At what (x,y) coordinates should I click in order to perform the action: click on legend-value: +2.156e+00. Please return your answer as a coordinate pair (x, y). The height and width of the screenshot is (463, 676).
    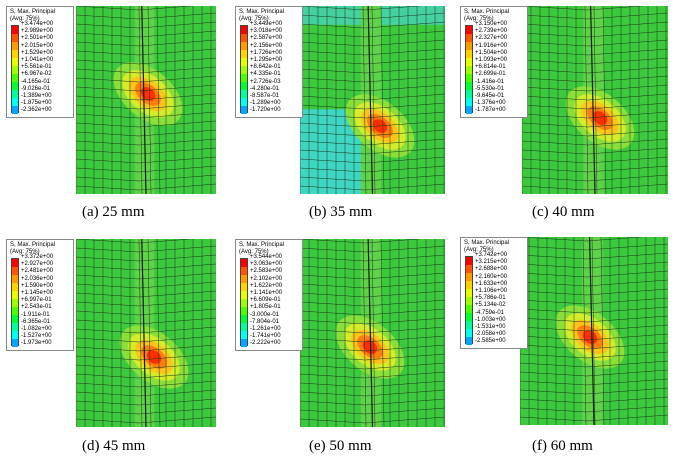
    Looking at the image, I should click on (266, 45).